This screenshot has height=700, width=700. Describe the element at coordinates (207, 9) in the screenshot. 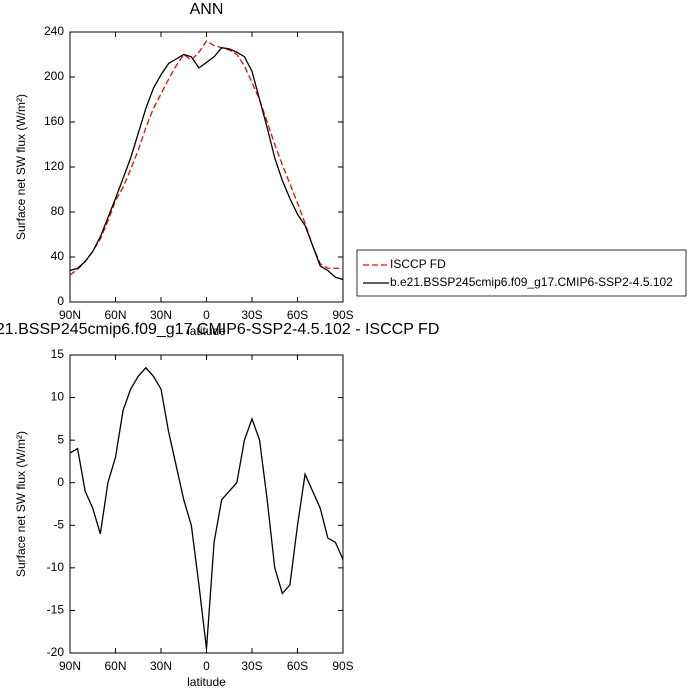

I see `chart-title: ANN` at that location.